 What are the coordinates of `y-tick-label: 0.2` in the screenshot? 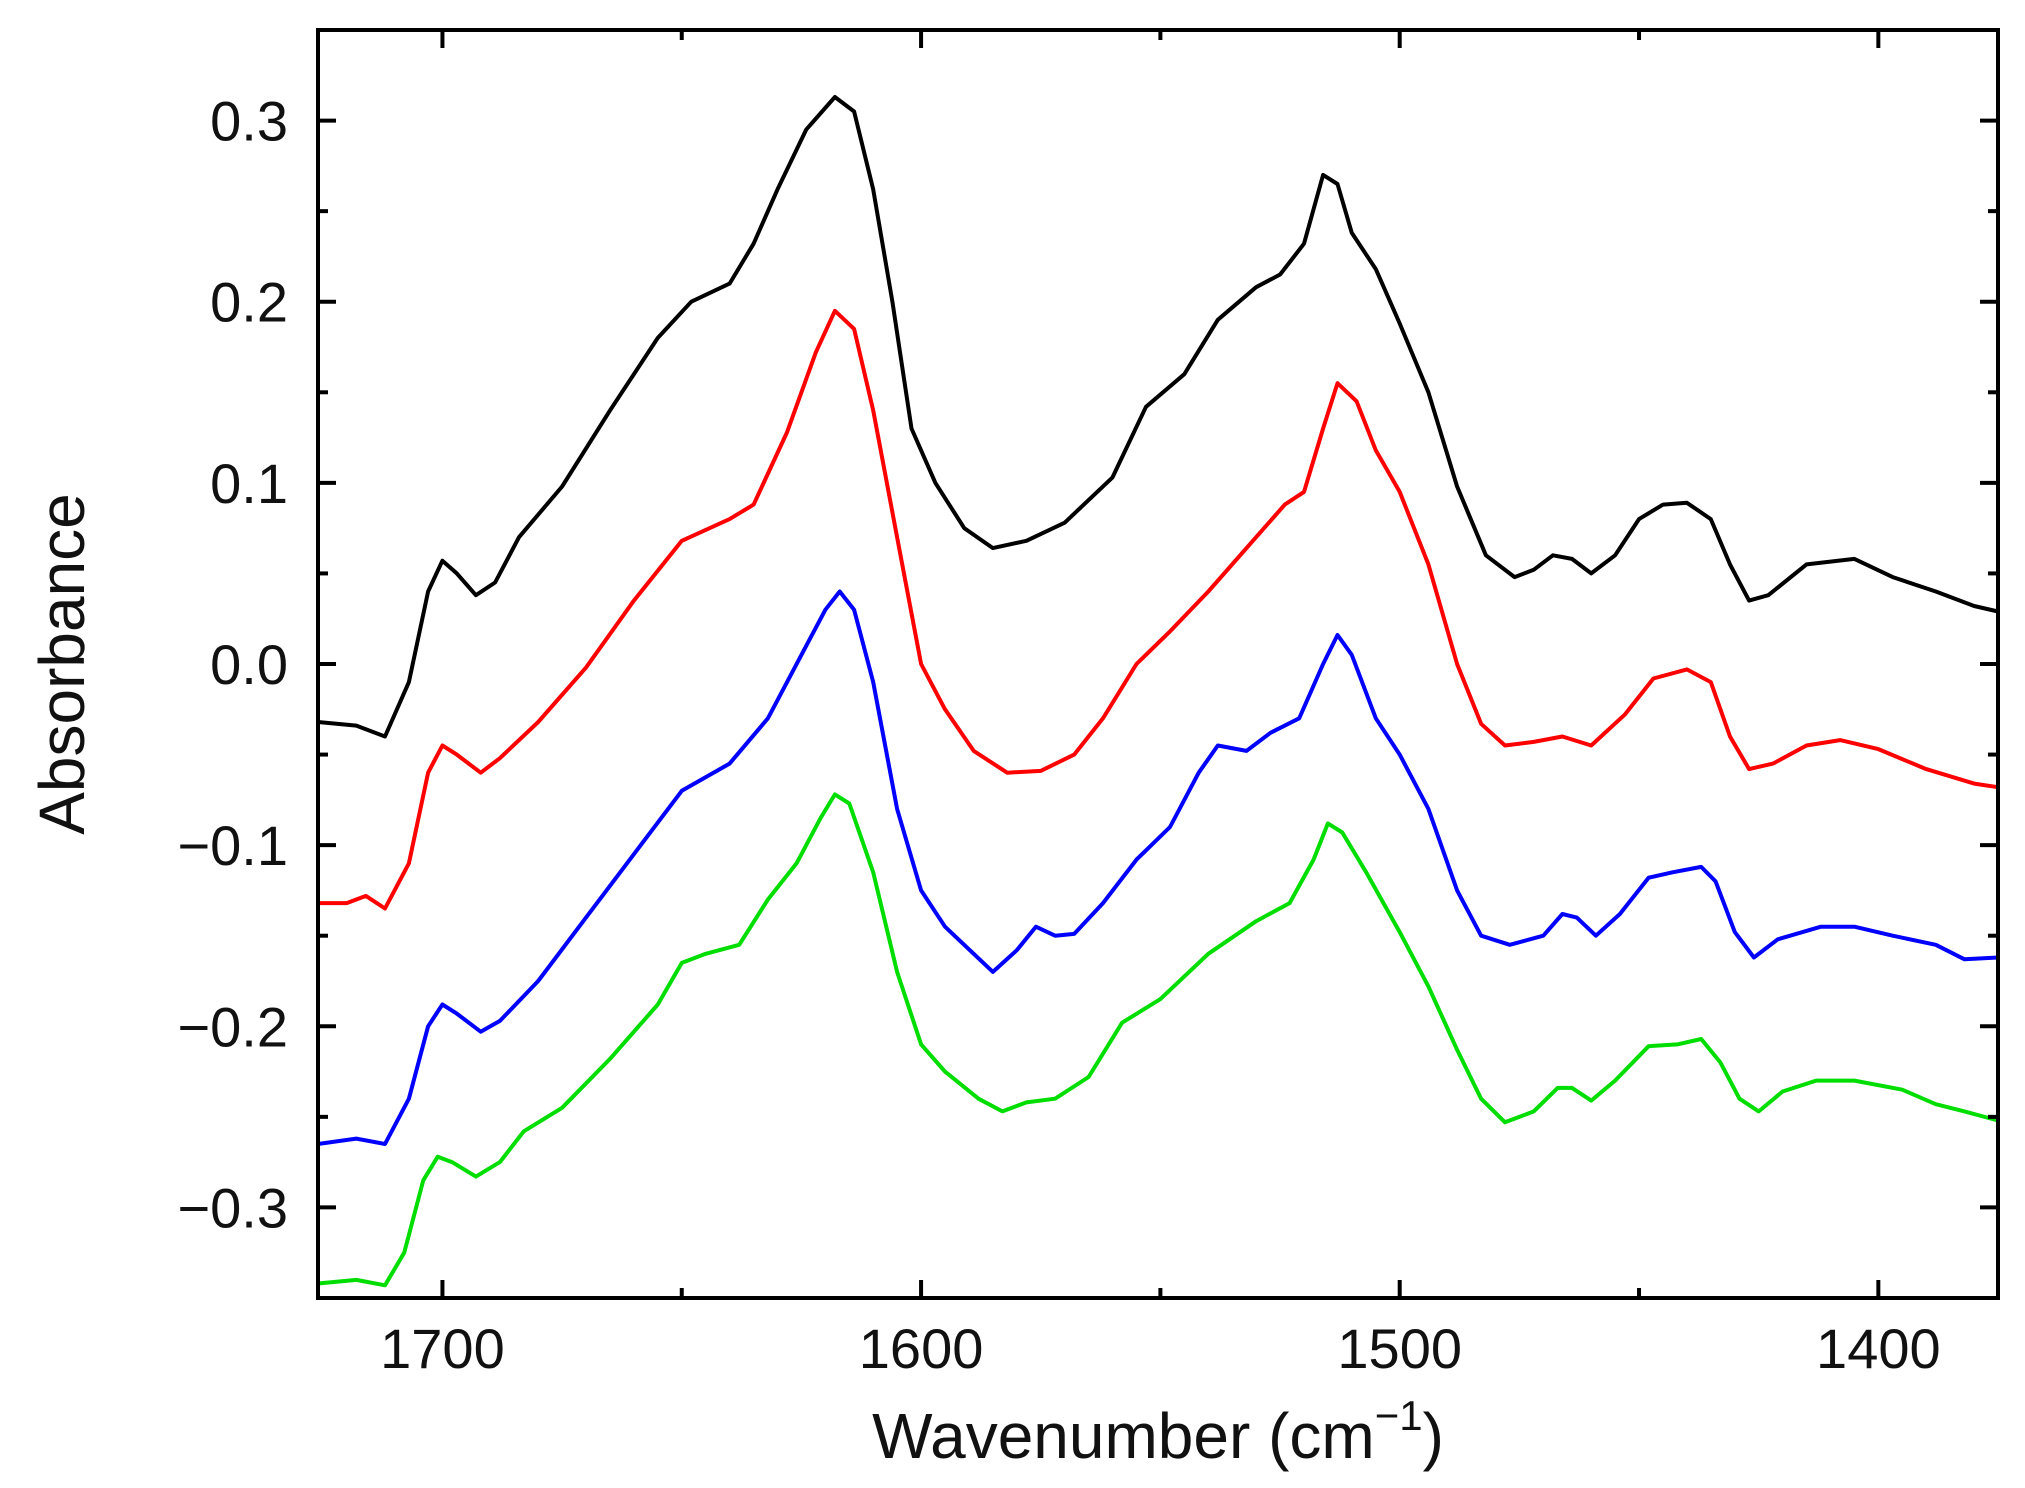 It's located at (249, 302).